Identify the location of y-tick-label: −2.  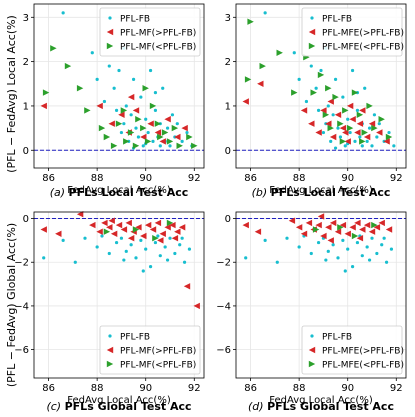
(21, 263).